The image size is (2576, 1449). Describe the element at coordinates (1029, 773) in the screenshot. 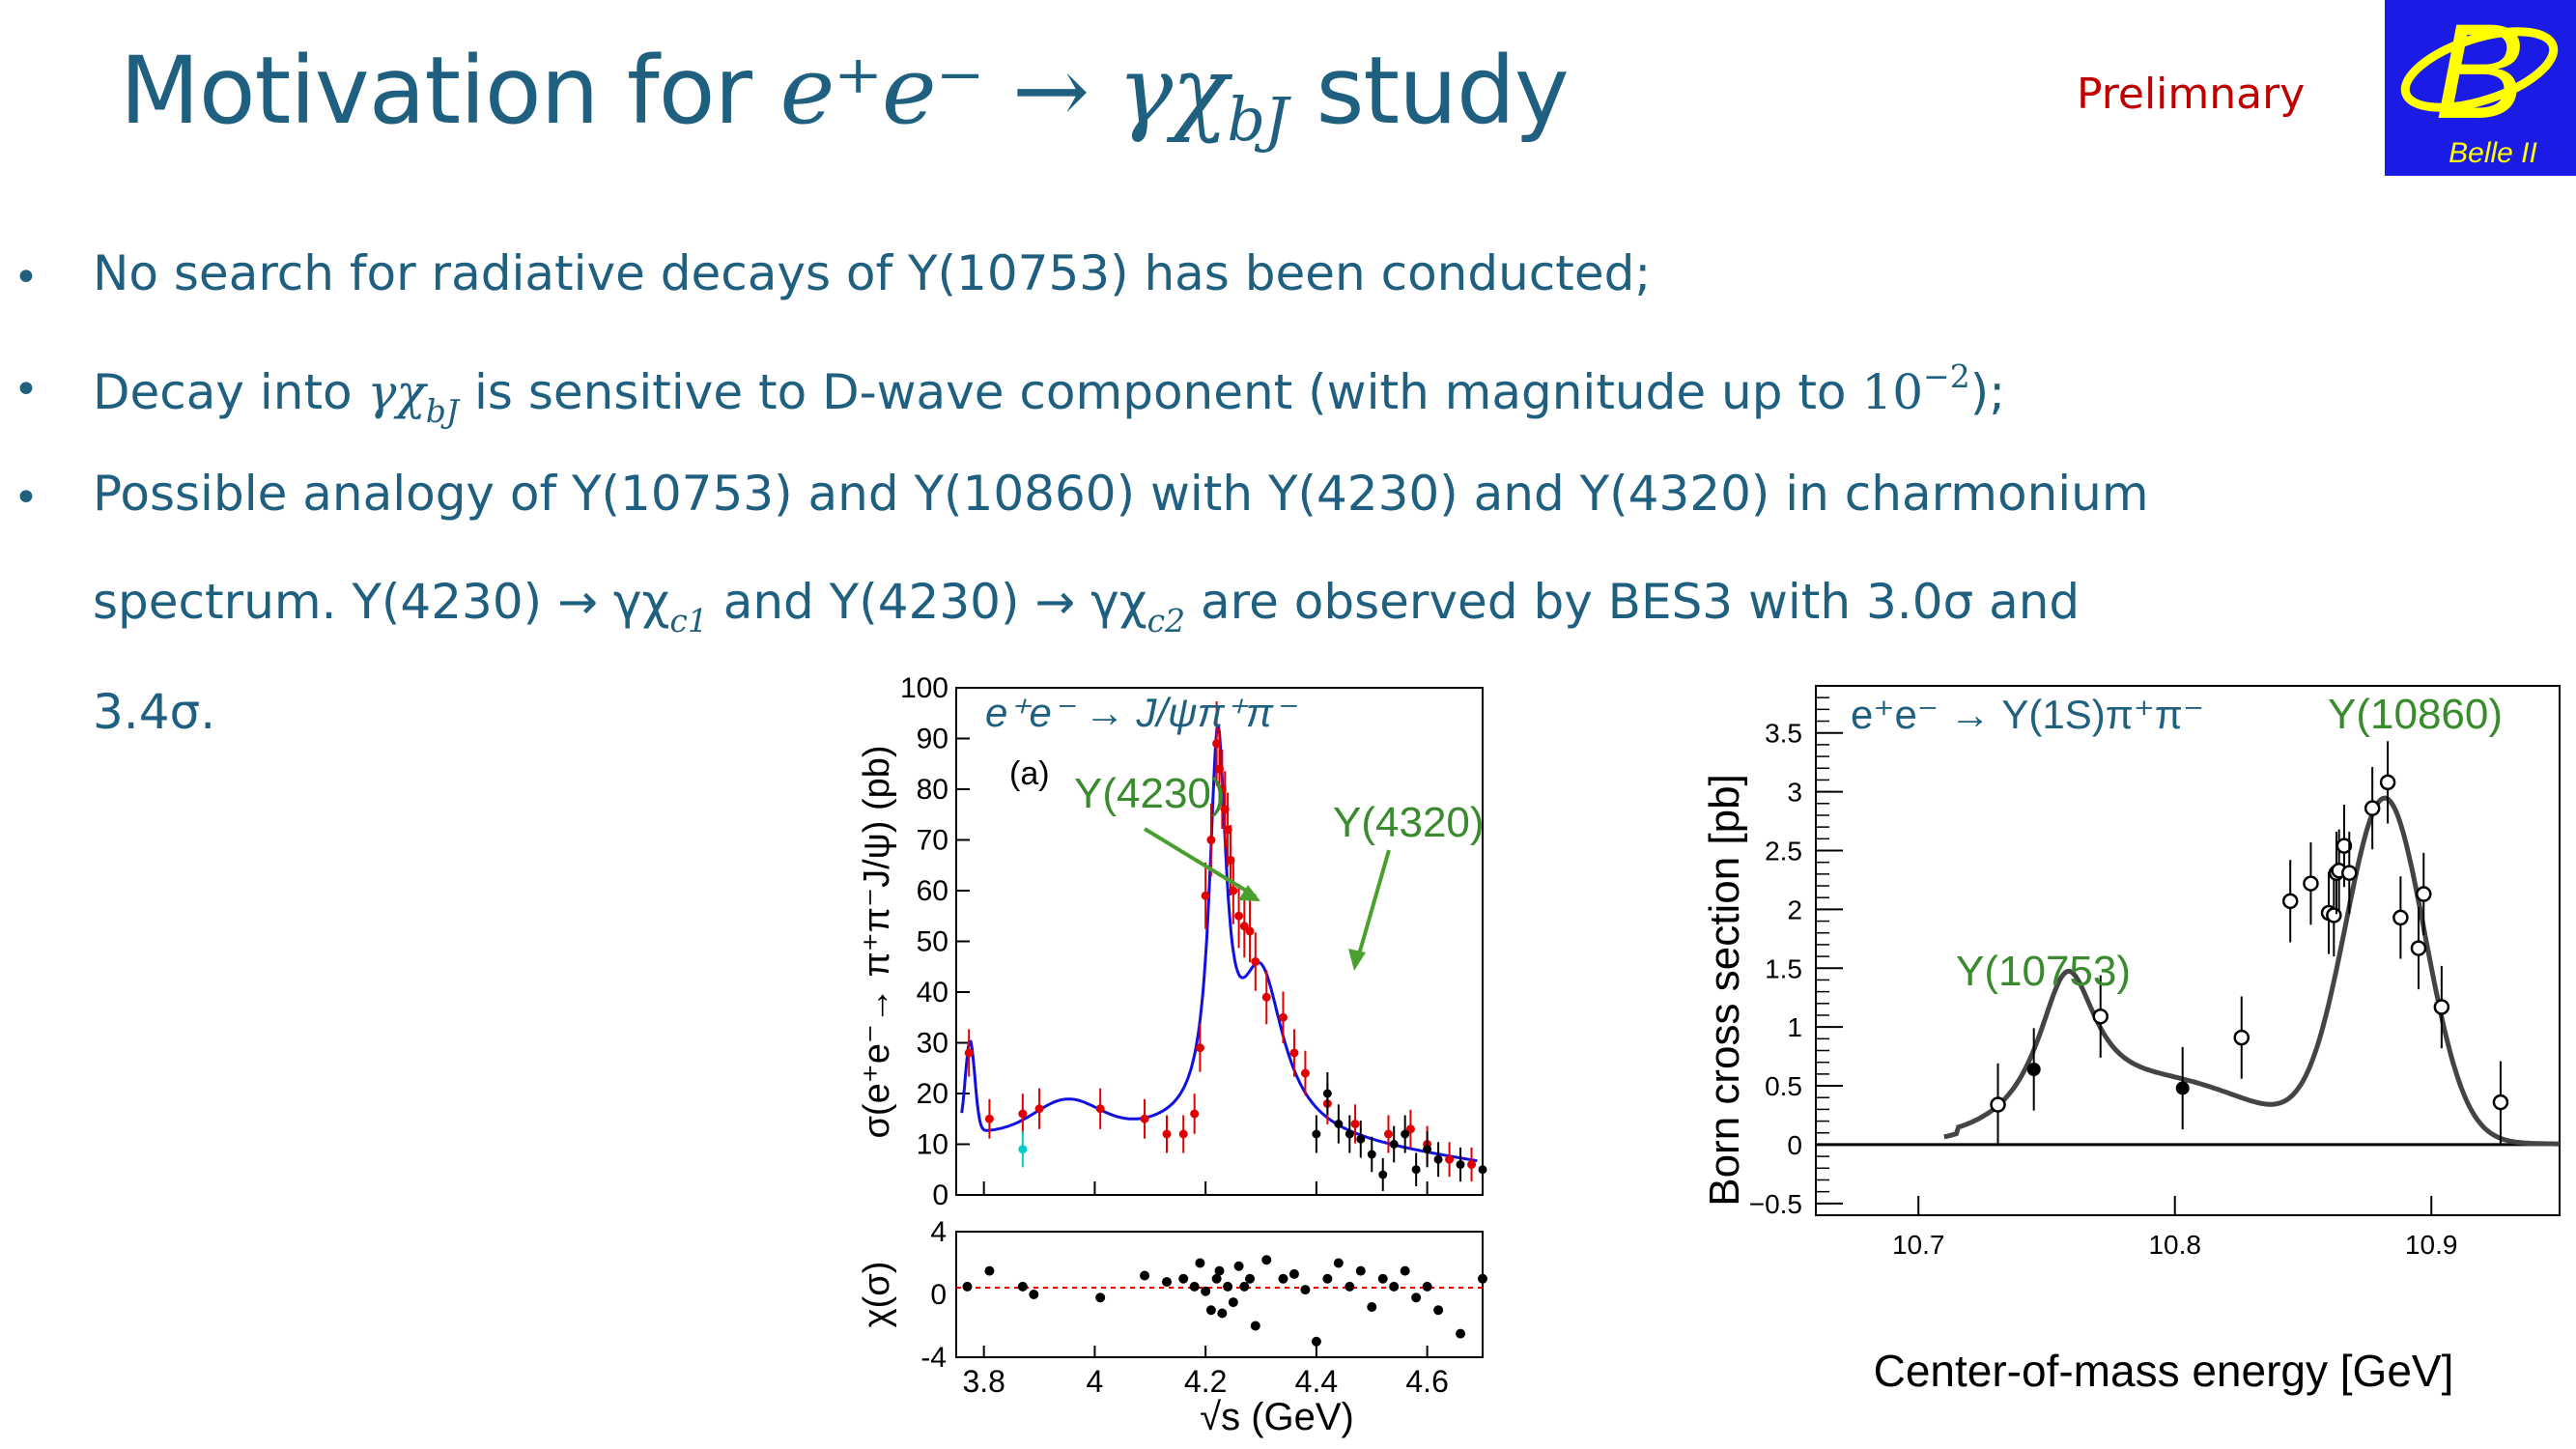

I see `panel-label: (a)` at that location.